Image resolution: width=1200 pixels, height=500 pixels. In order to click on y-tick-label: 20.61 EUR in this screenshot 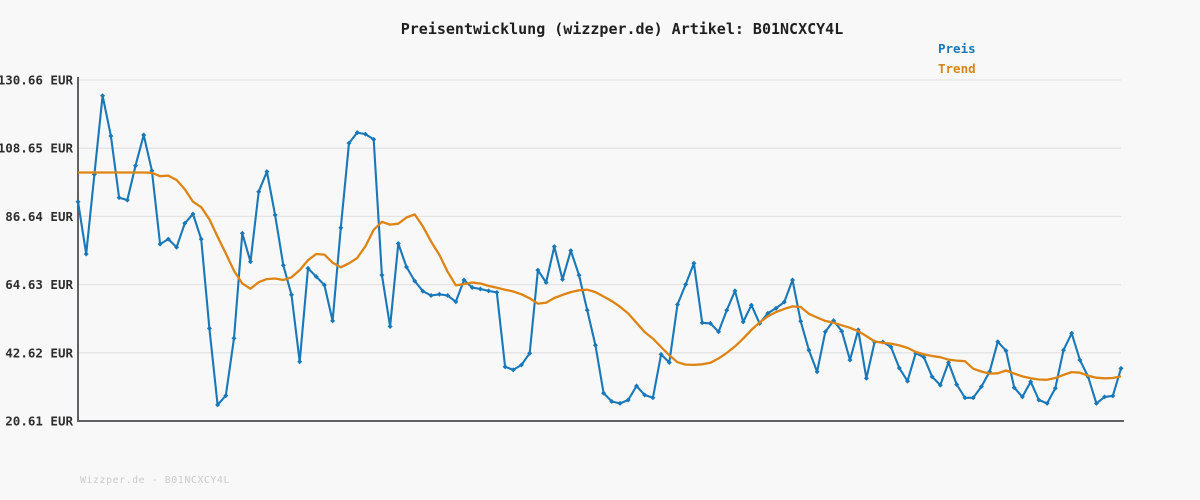, I will do `click(39, 421)`.